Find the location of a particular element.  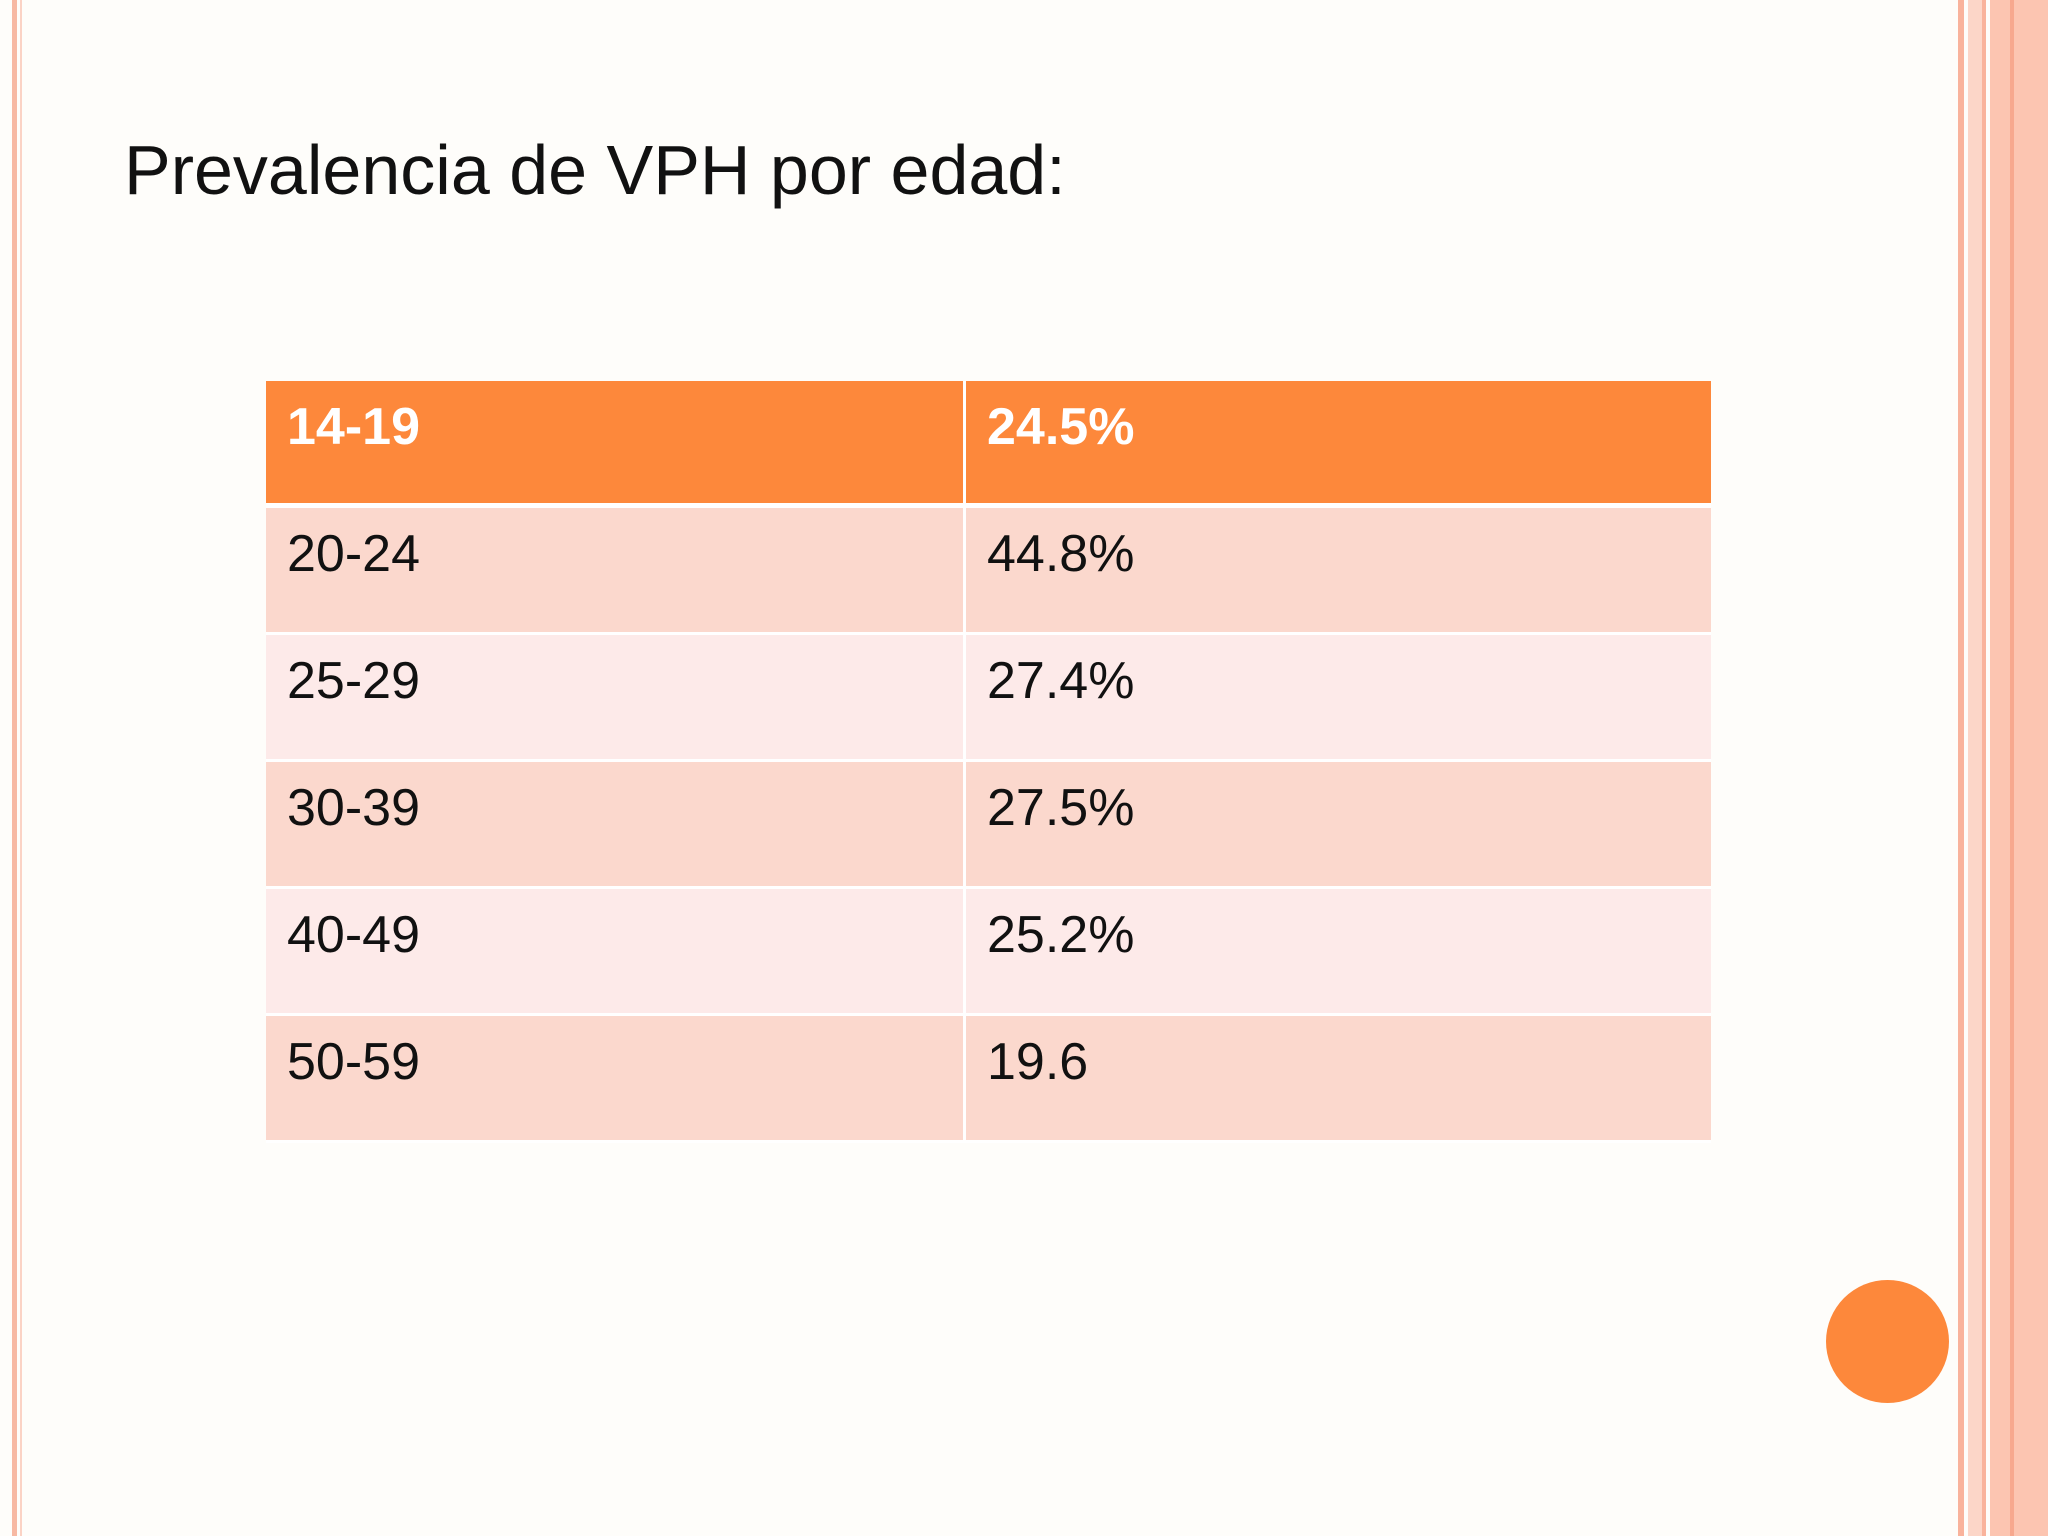

prevalence-cell: 19.6 is located at coordinates (1038, 1062).